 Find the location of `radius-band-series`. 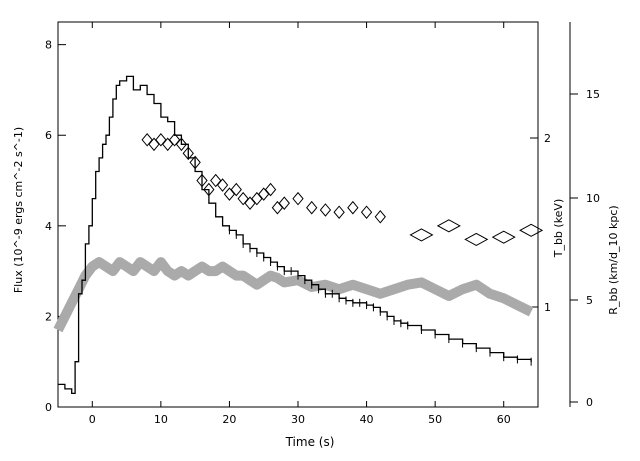

radius-band-series is located at coordinates (293, 295).